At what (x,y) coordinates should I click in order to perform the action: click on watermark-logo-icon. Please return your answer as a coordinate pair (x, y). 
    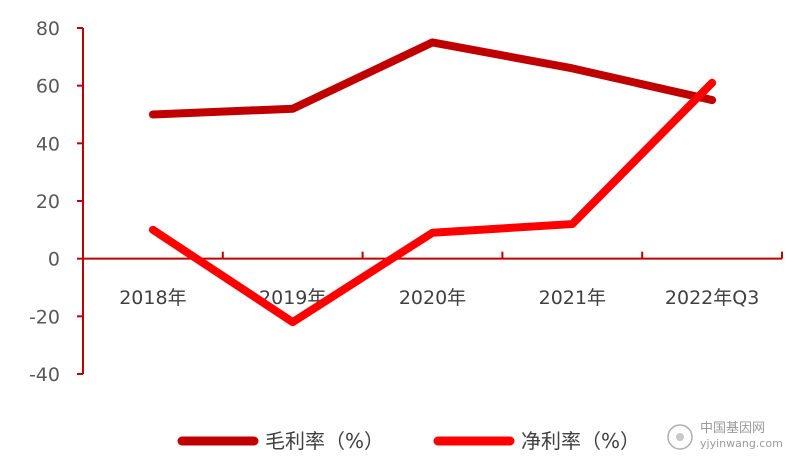
    Looking at the image, I should click on (680, 437).